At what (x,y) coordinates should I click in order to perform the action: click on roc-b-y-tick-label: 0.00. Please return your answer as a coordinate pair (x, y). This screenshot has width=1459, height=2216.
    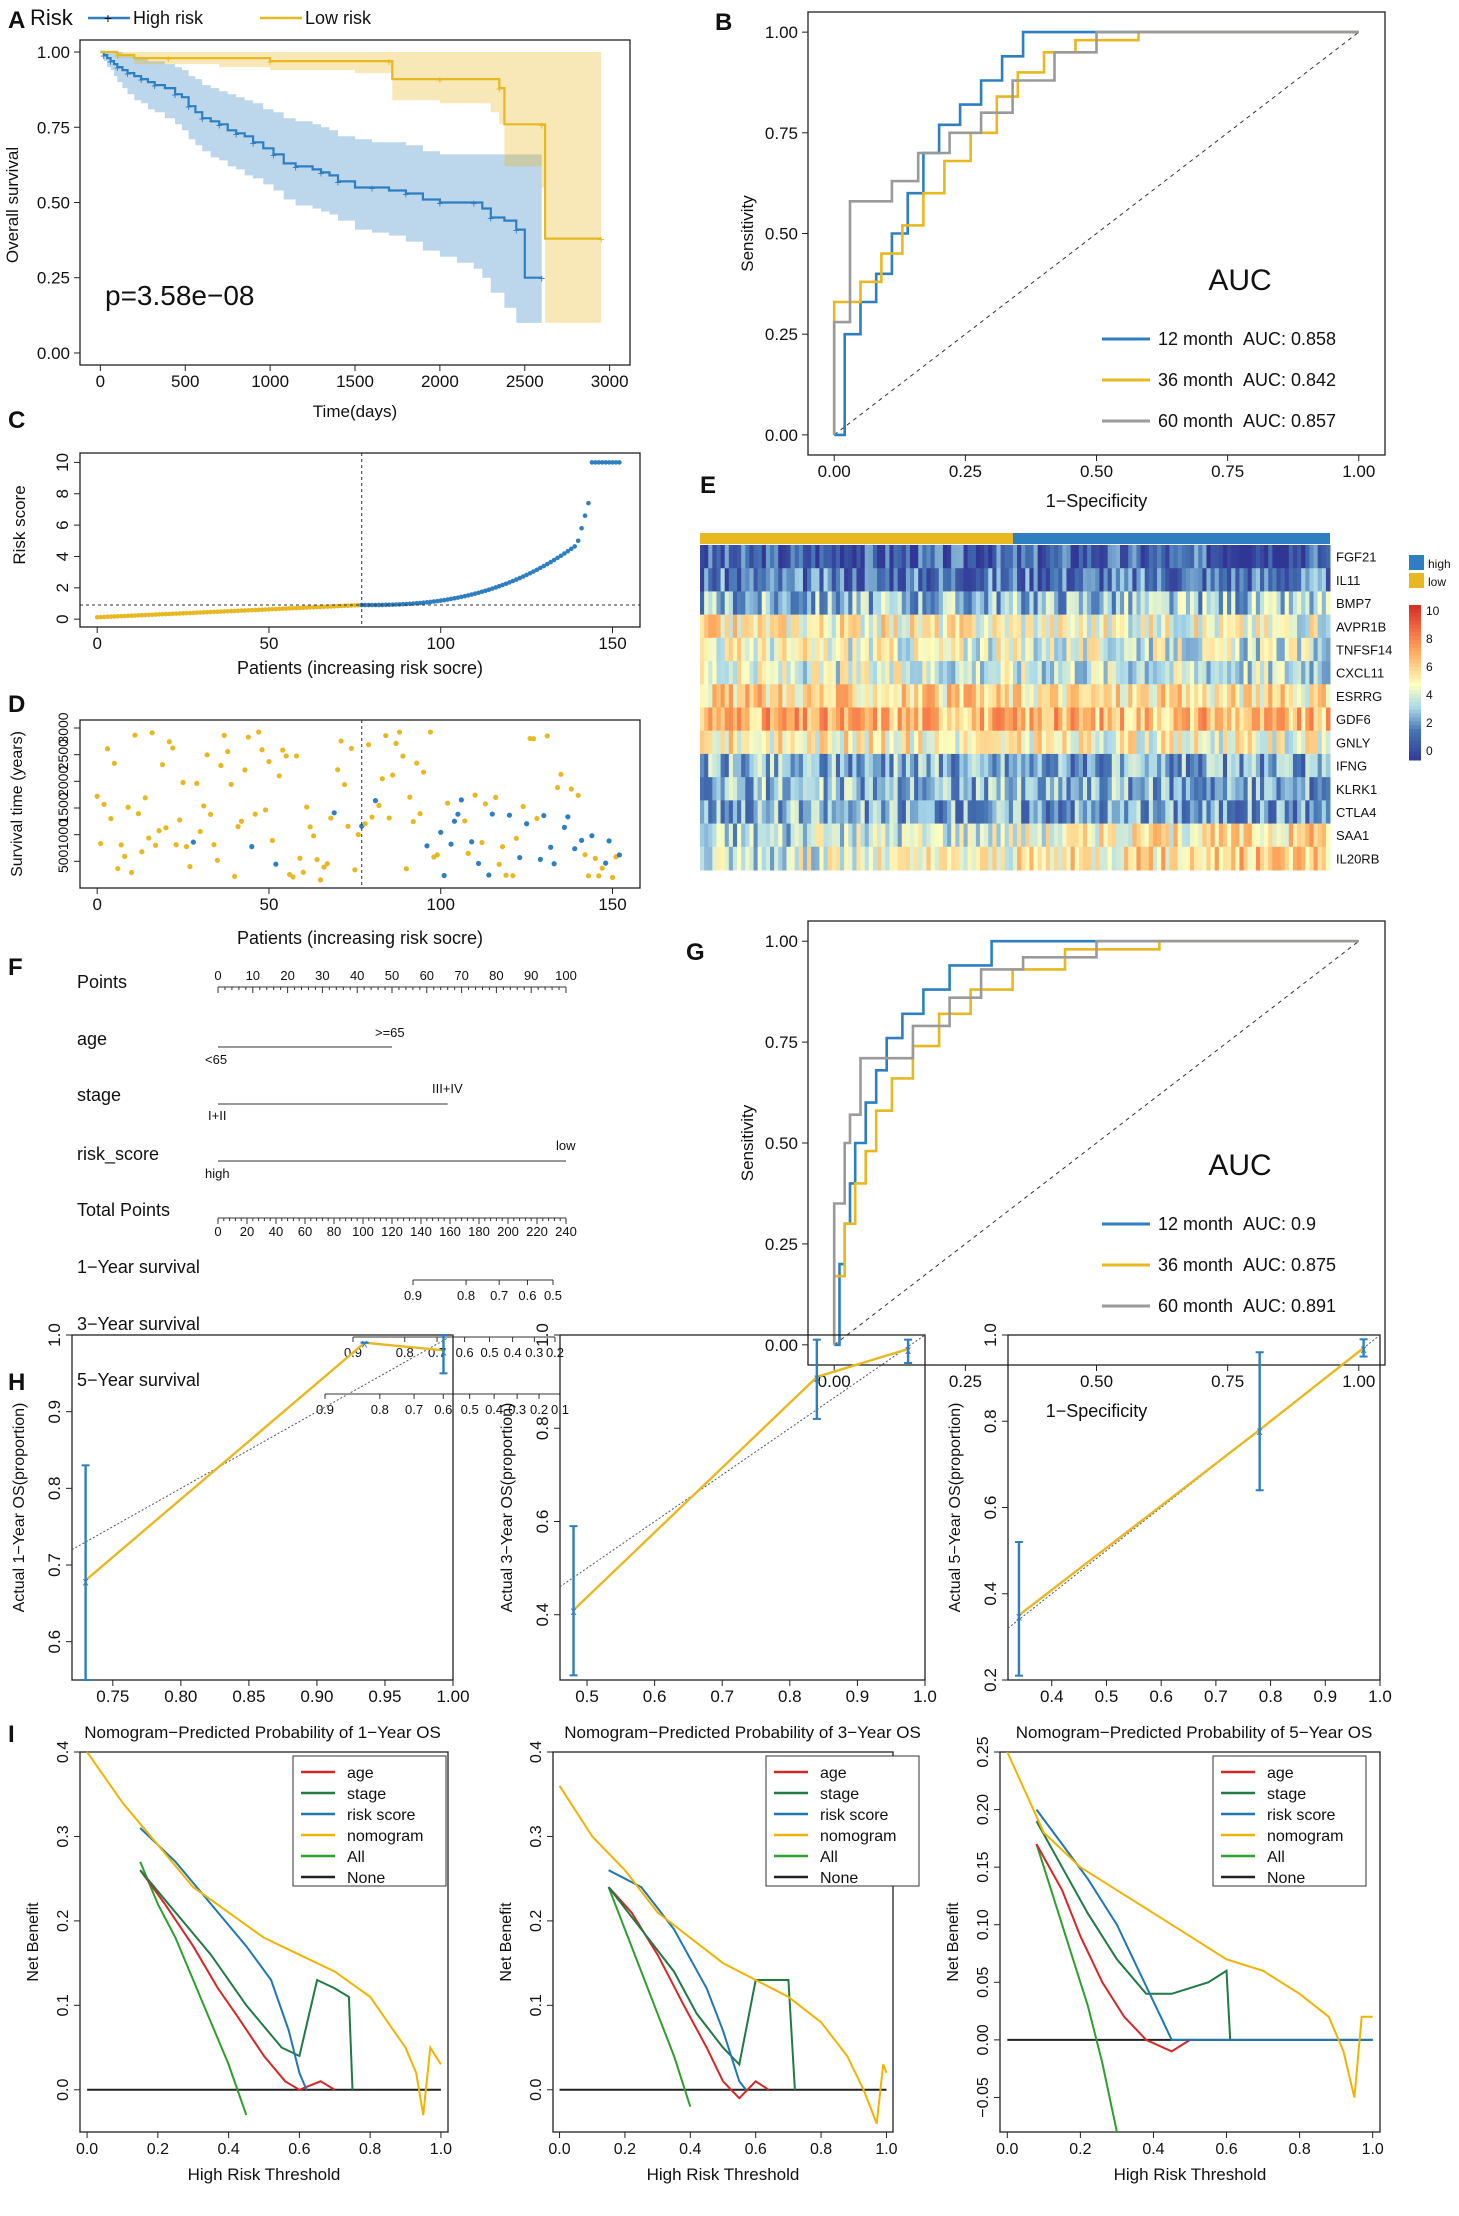
    Looking at the image, I should click on (781, 435).